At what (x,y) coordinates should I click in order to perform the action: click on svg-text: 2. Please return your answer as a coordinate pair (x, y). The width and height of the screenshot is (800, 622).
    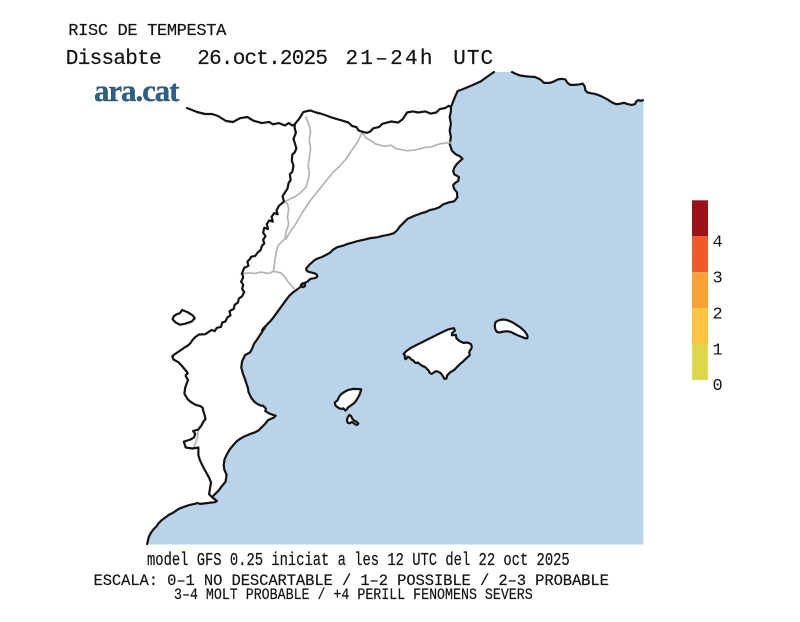
    Looking at the image, I should click on (718, 314).